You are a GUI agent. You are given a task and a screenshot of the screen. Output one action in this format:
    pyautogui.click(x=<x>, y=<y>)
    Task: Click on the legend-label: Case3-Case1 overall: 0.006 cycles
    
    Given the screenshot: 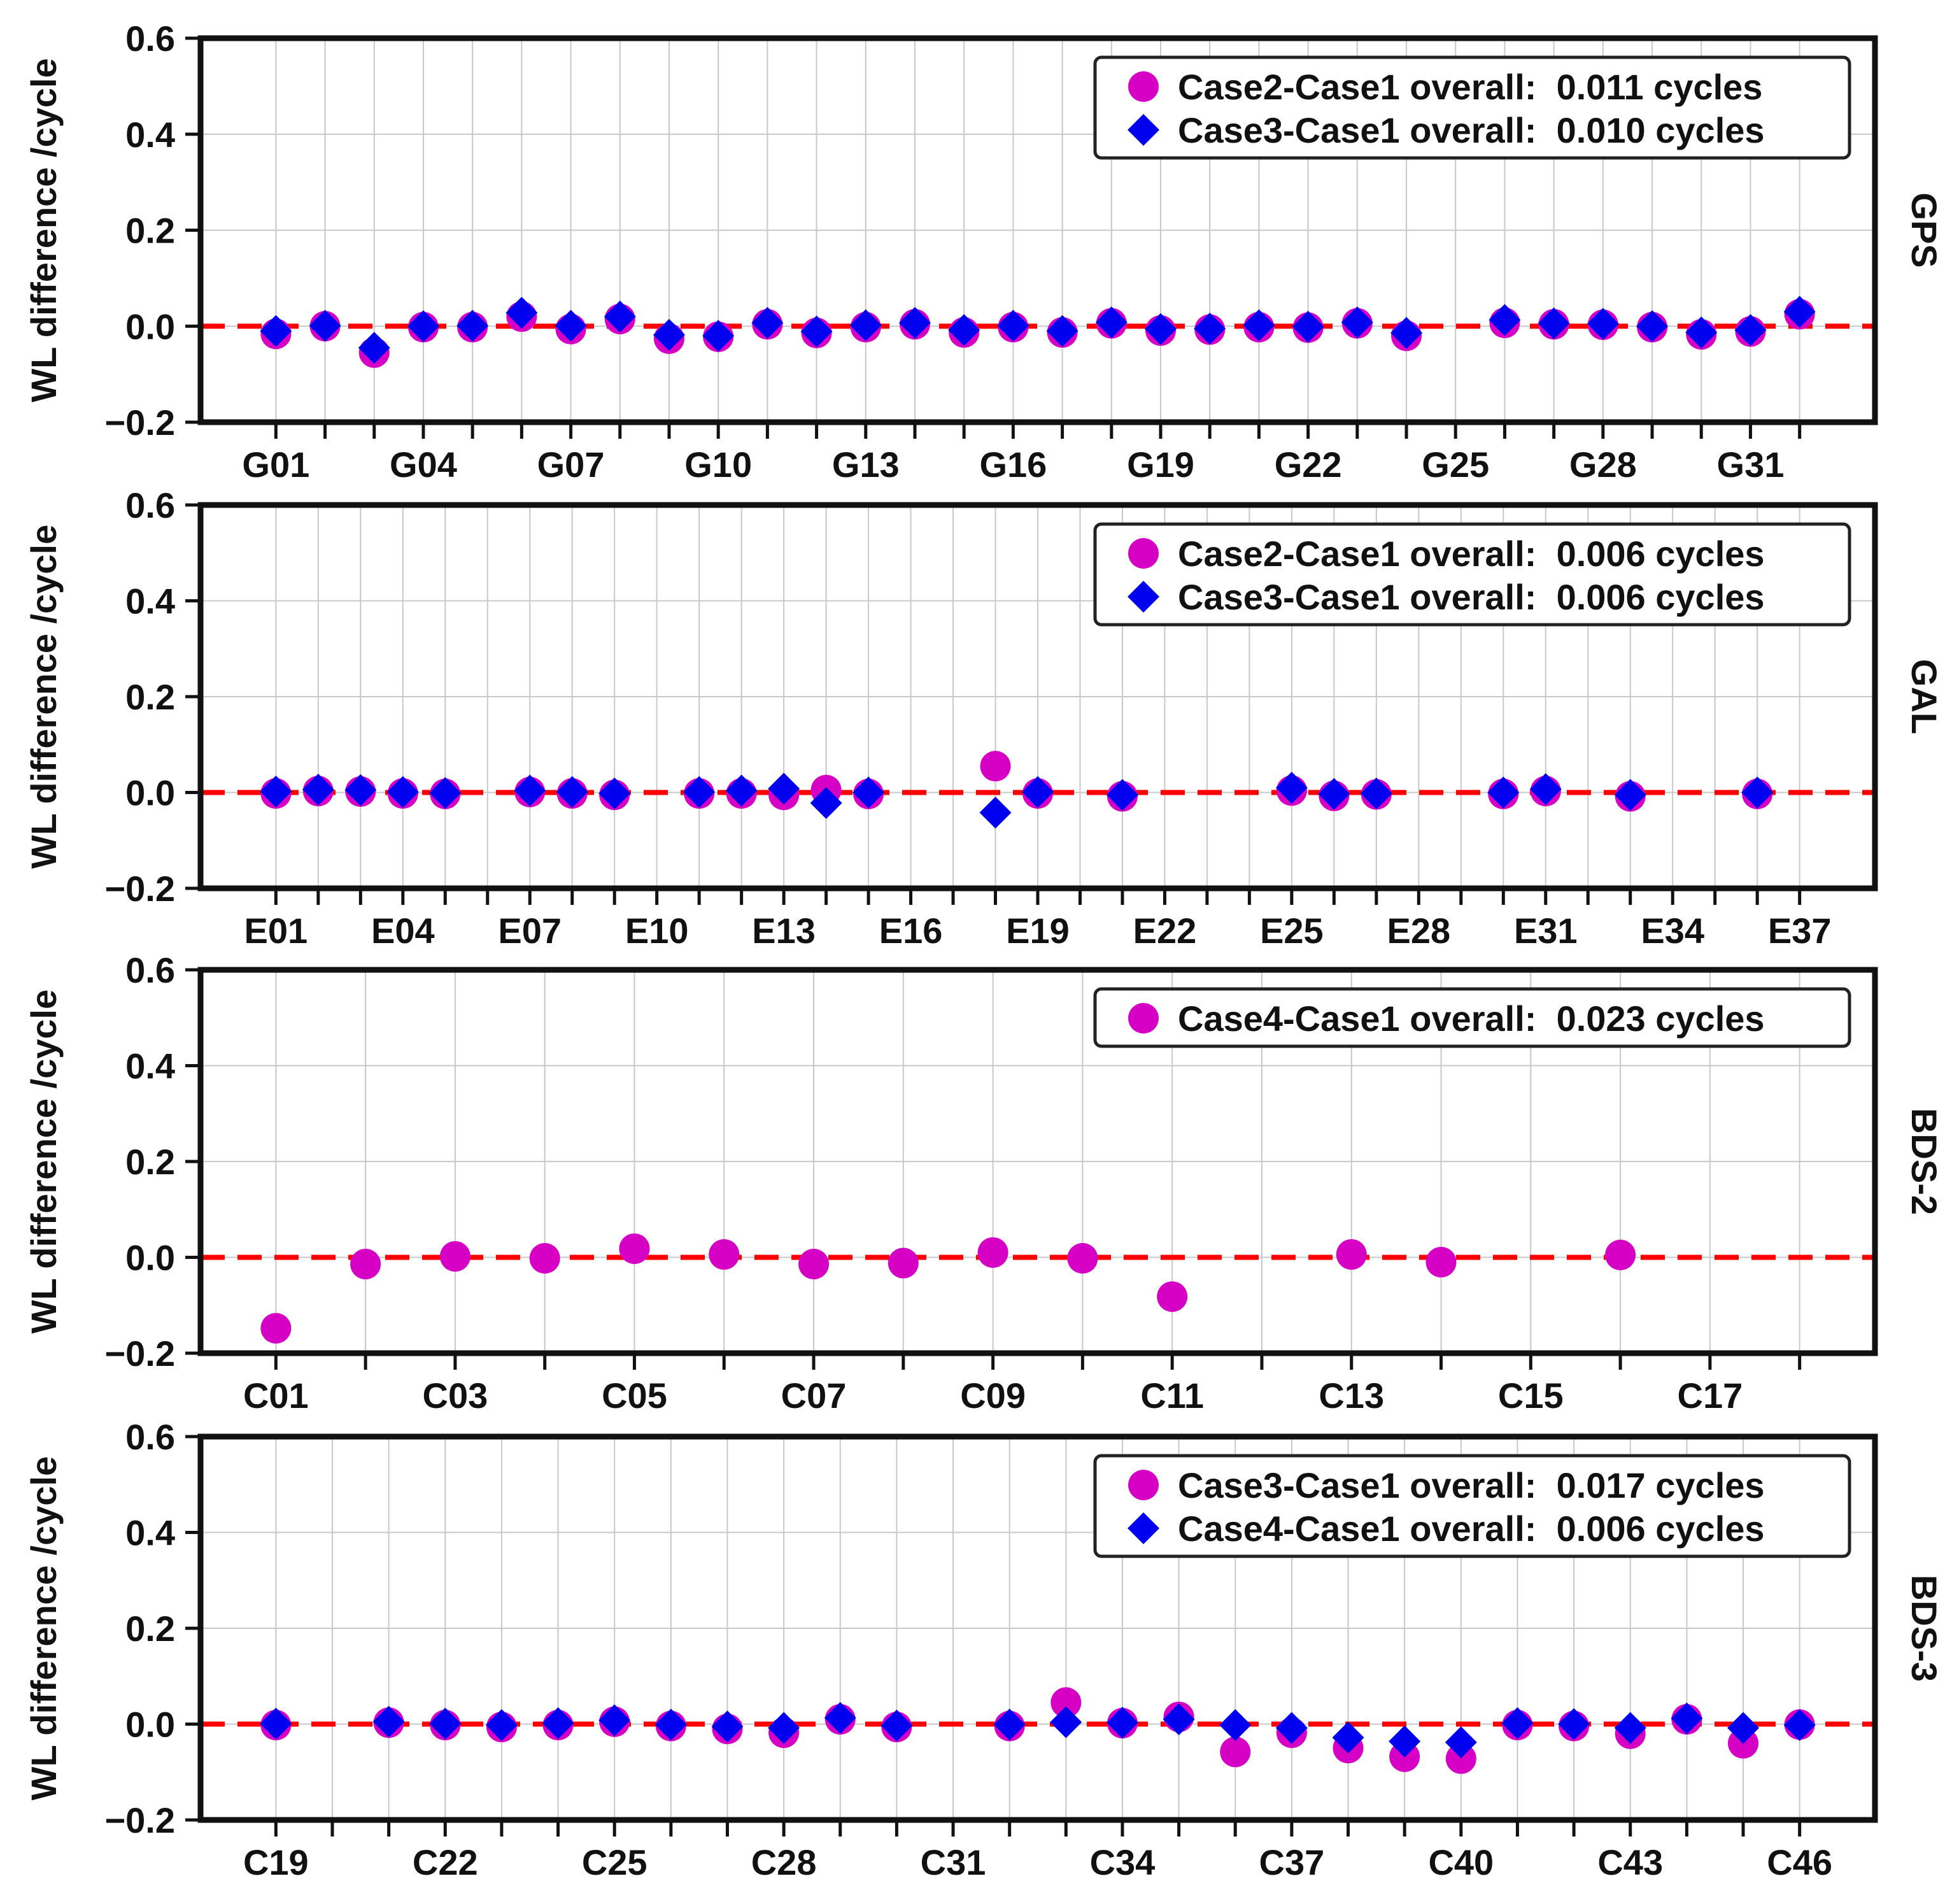 What is the action you would take?
    pyautogui.click(x=1471, y=597)
    